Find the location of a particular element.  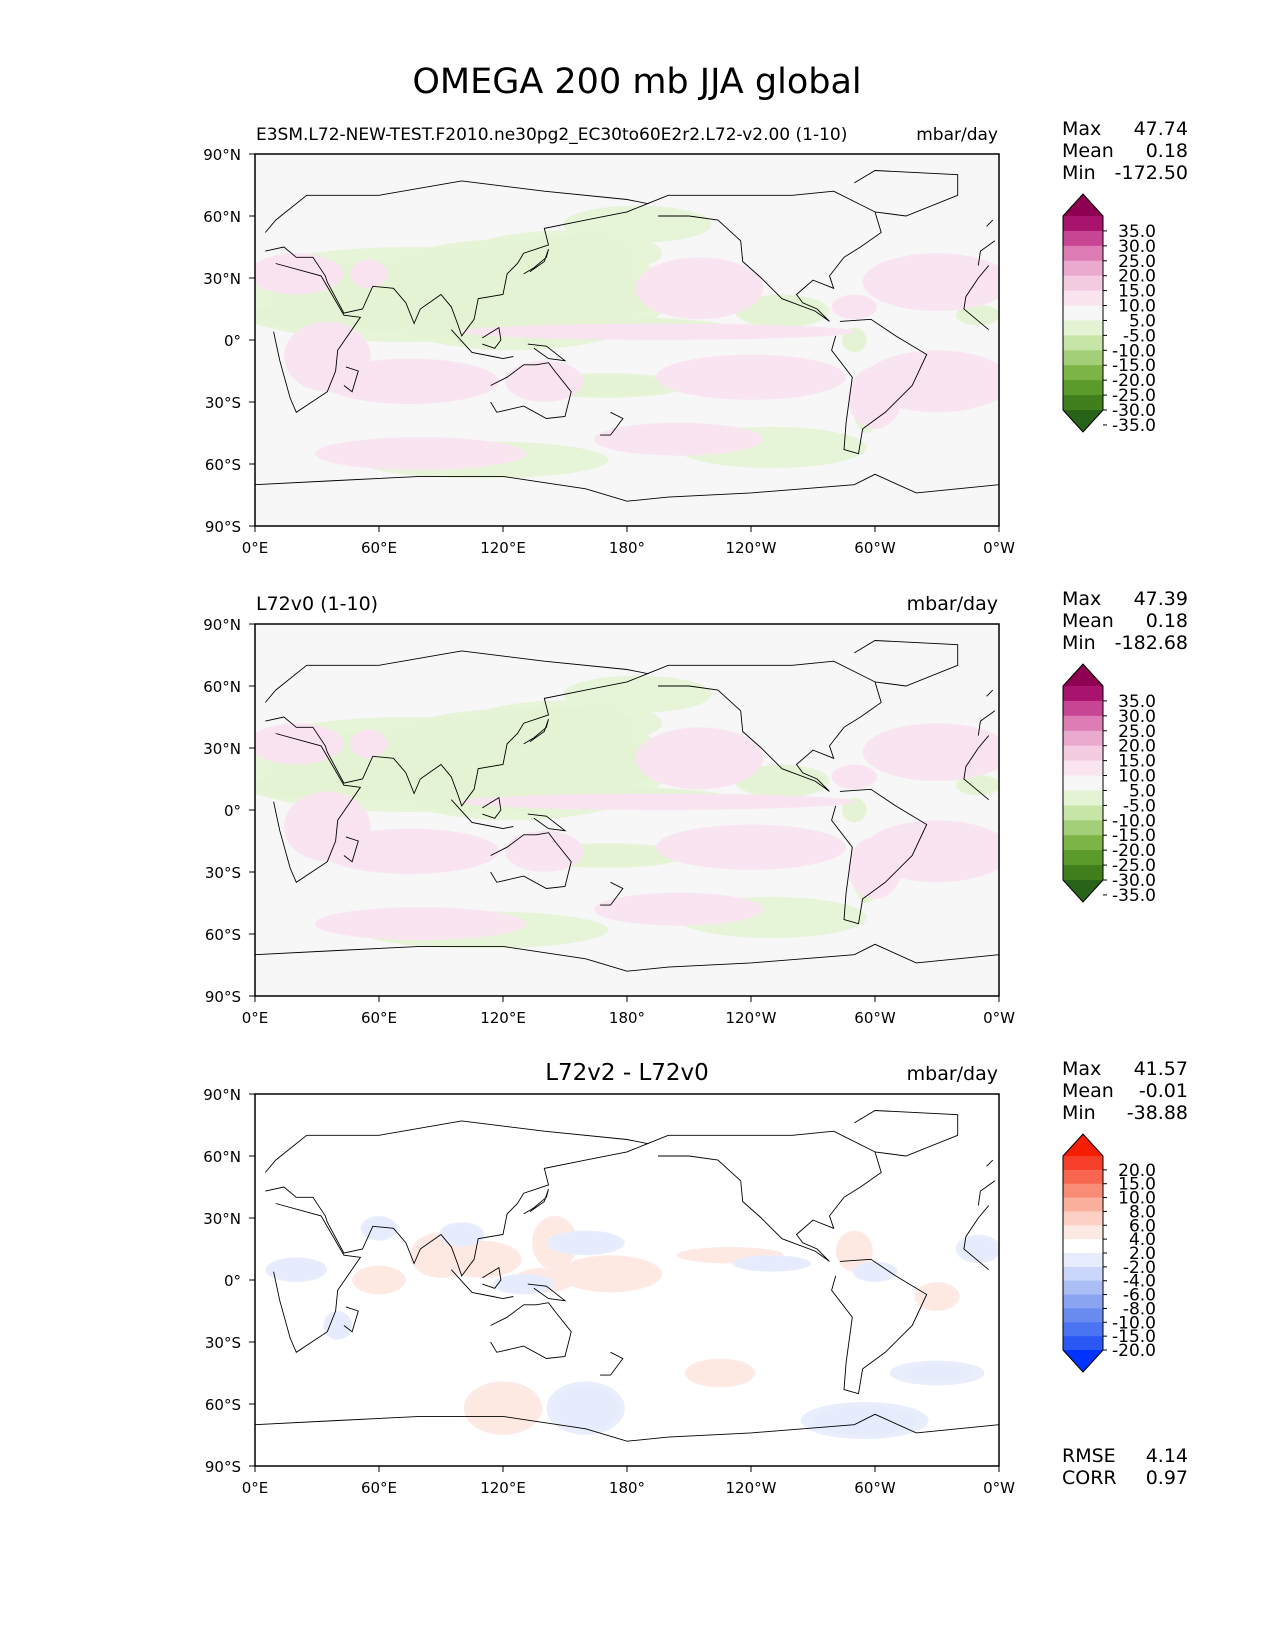

stat-max-value: 41.57 is located at coordinates (1161, 1069).